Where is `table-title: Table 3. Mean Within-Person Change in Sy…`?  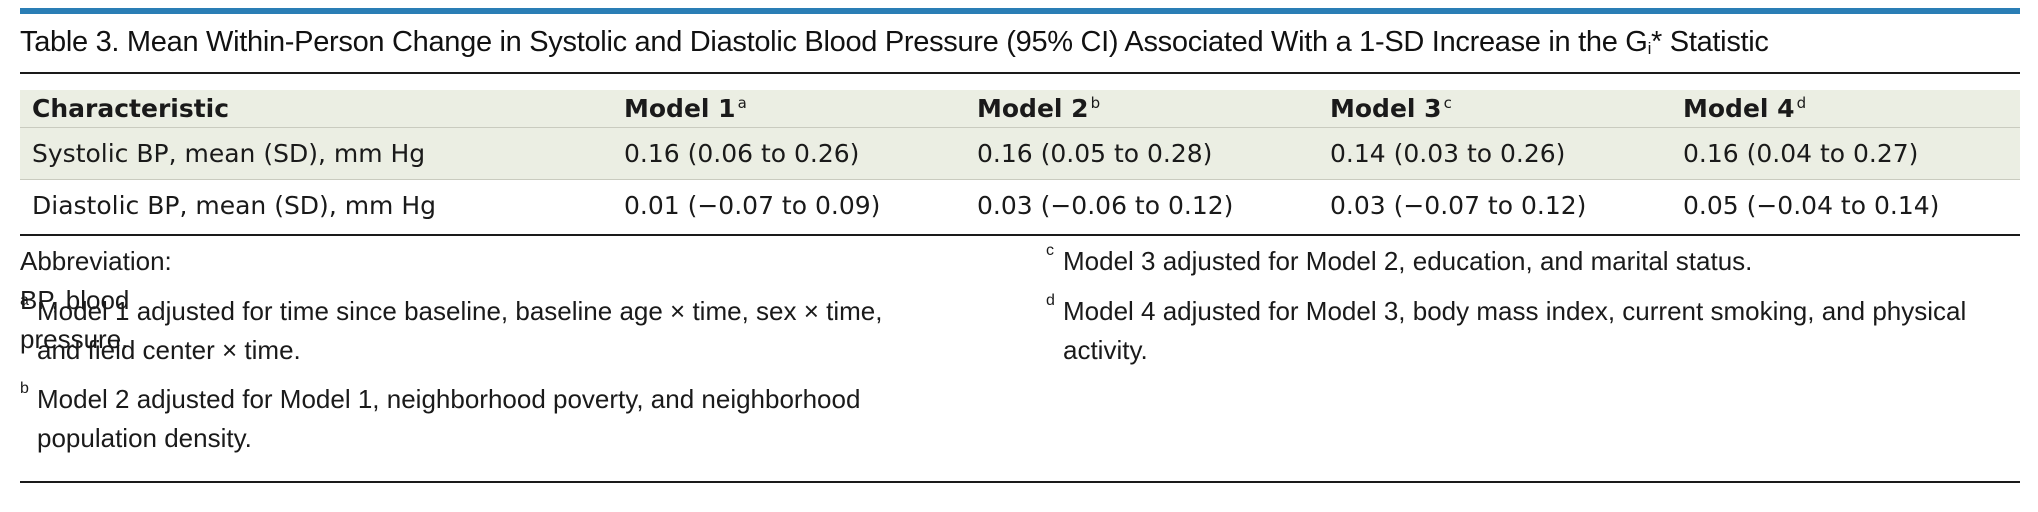
table-title: Table 3. Mean Within-Person Change in Sy… is located at coordinates (1020, 42).